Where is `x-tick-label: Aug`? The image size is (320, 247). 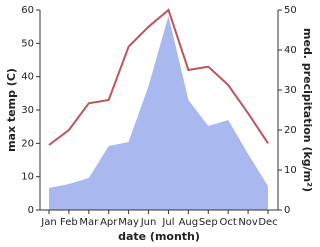 x-tick-label: Aug is located at coordinates (189, 222).